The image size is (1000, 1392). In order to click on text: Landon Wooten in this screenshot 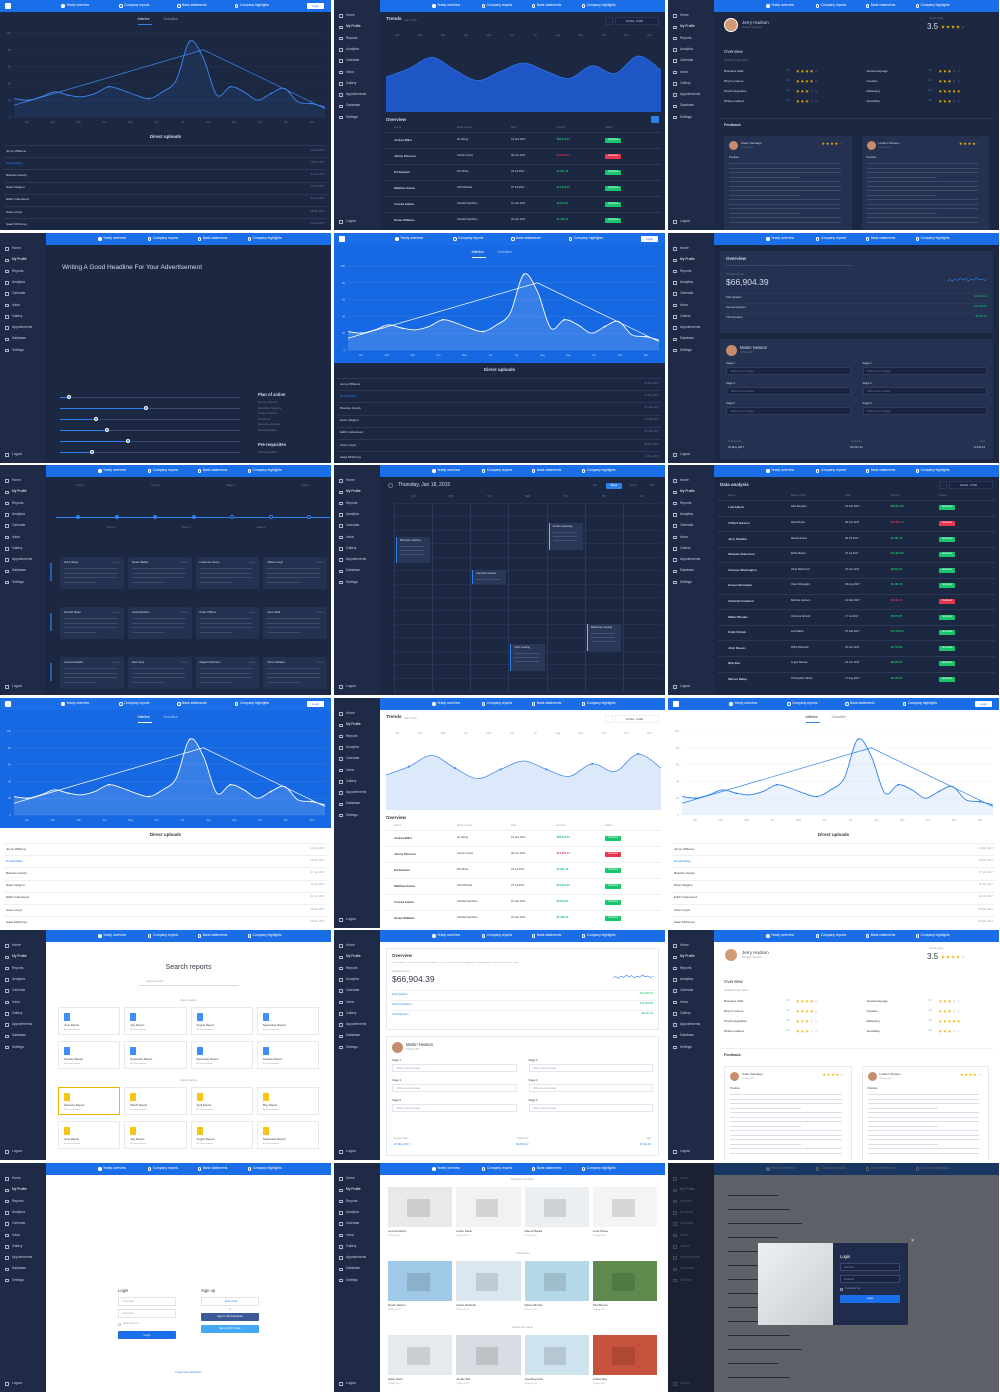, I will do `click(890, 1074)`.